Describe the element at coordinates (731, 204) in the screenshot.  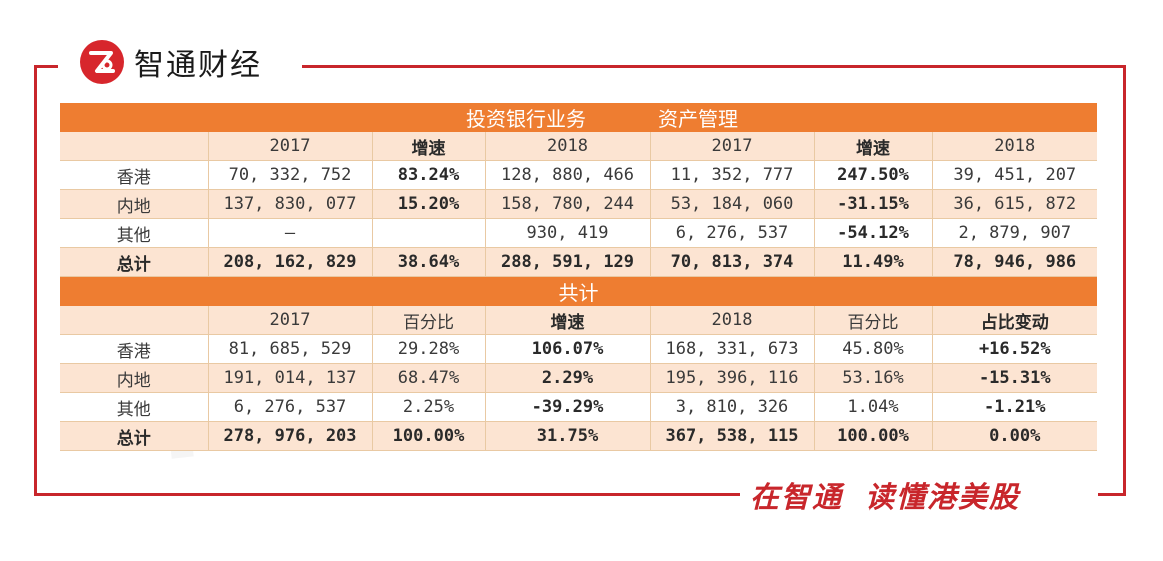
I see `table-cell: 53, 184, 060` at that location.